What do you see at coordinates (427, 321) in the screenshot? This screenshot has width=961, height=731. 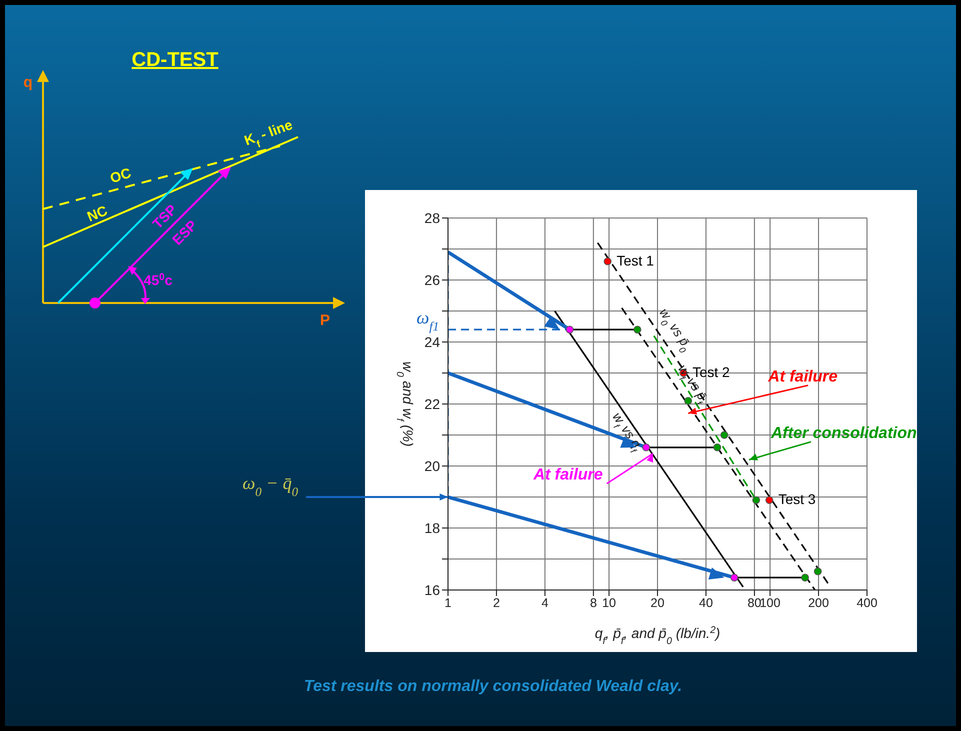 I see `annotation: ω$_{f1}$` at bounding box center [427, 321].